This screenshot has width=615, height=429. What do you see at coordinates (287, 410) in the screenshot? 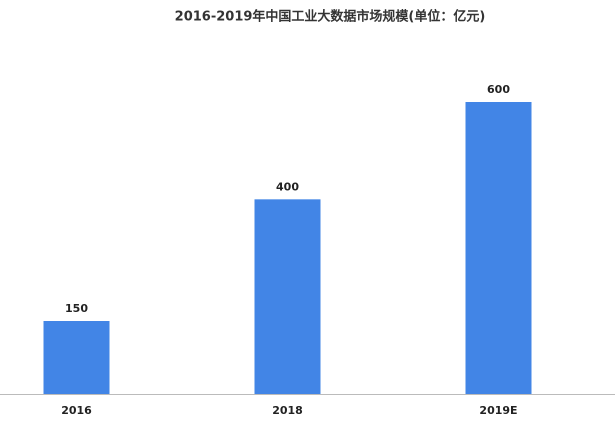
I see `x-tick-label: 2018` at bounding box center [287, 410].